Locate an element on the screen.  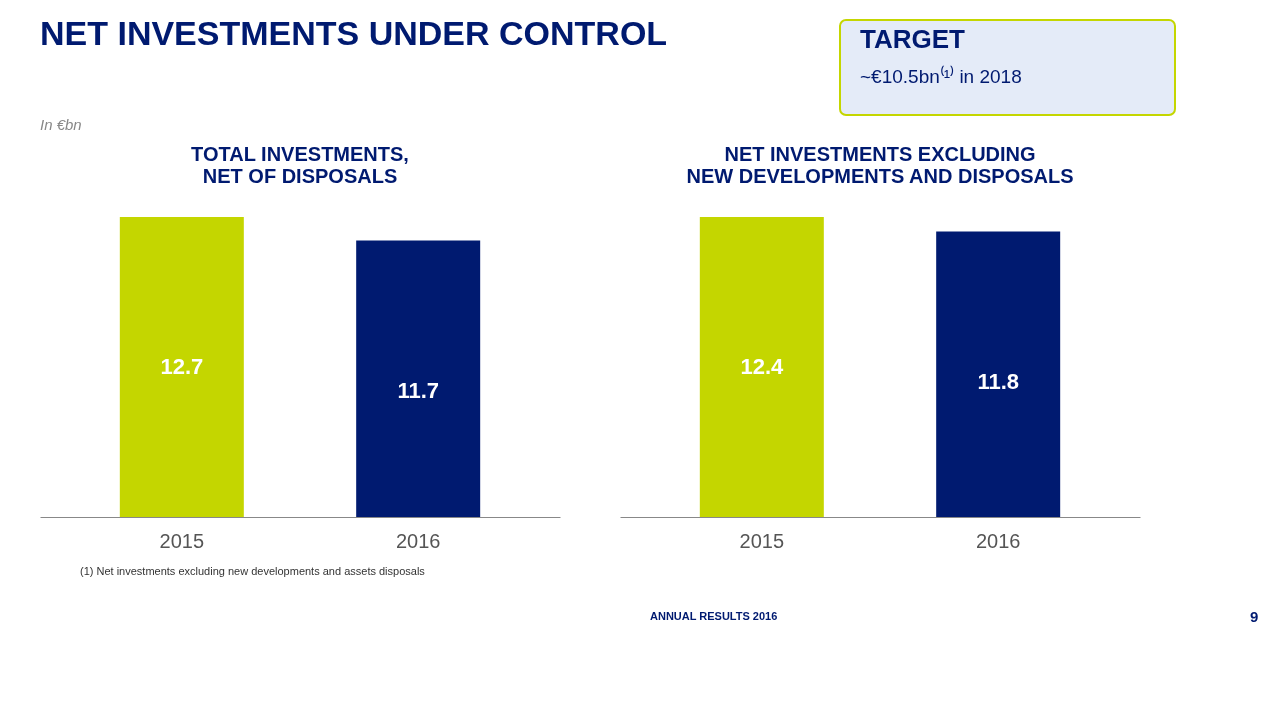
data-label: 11.8 is located at coordinates (998, 381).